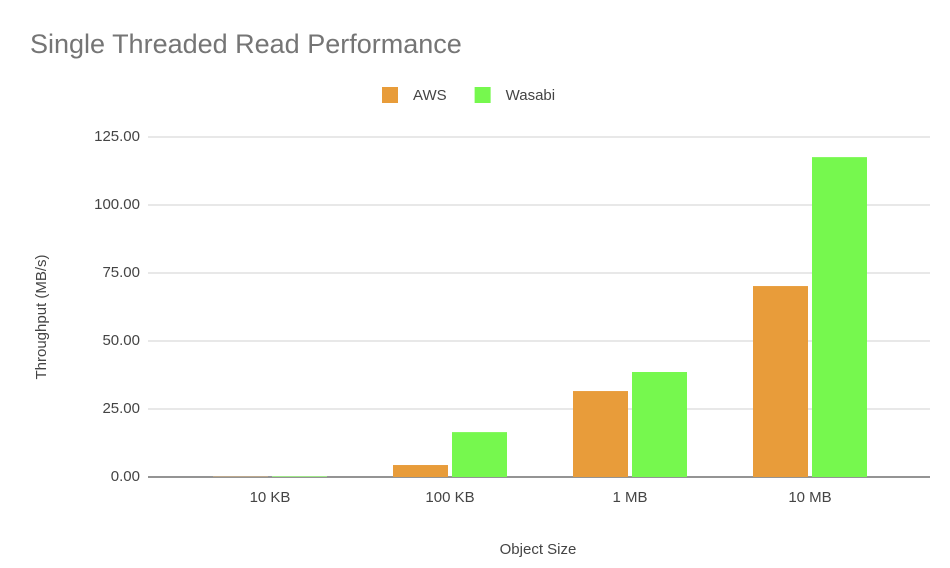 The height and width of the screenshot is (568, 950). Describe the element at coordinates (270, 497) in the screenshot. I see `x-tick-label: 10 KB` at that location.